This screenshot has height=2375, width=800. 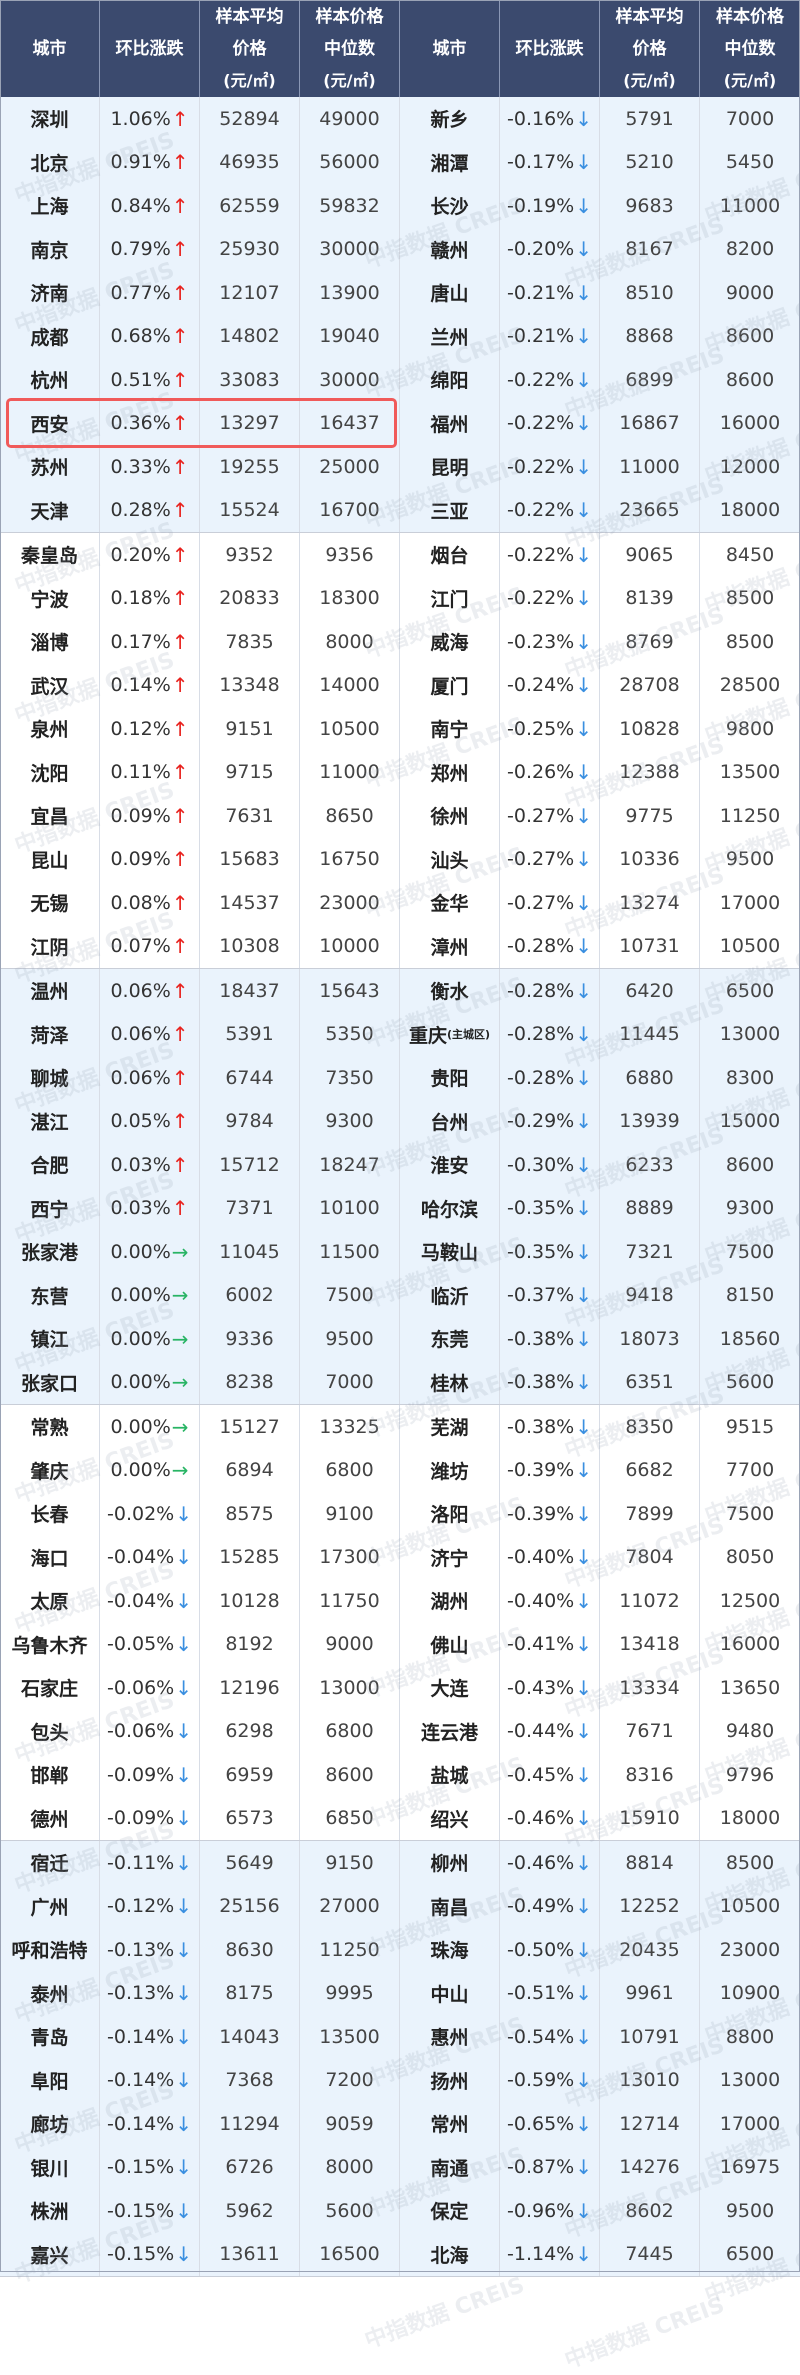 What do you see at coordinates (50, 1514) in the screenshot?
I see `city-cell: 长春` at bounding box center [50, 1514].